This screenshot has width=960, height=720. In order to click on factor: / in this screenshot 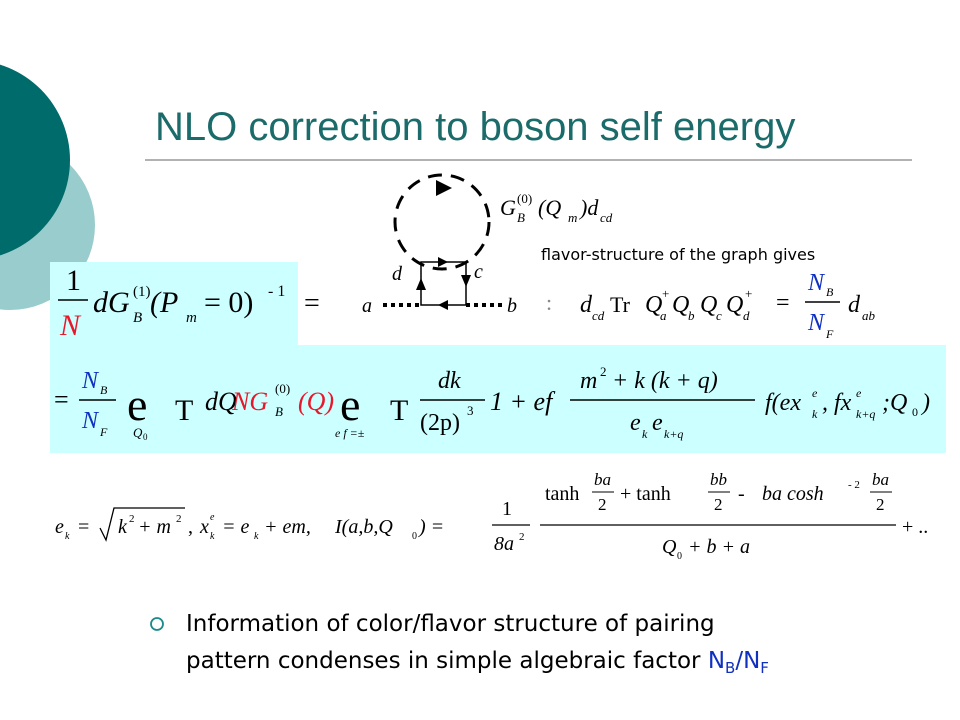, I will do `click(739, 661)`.